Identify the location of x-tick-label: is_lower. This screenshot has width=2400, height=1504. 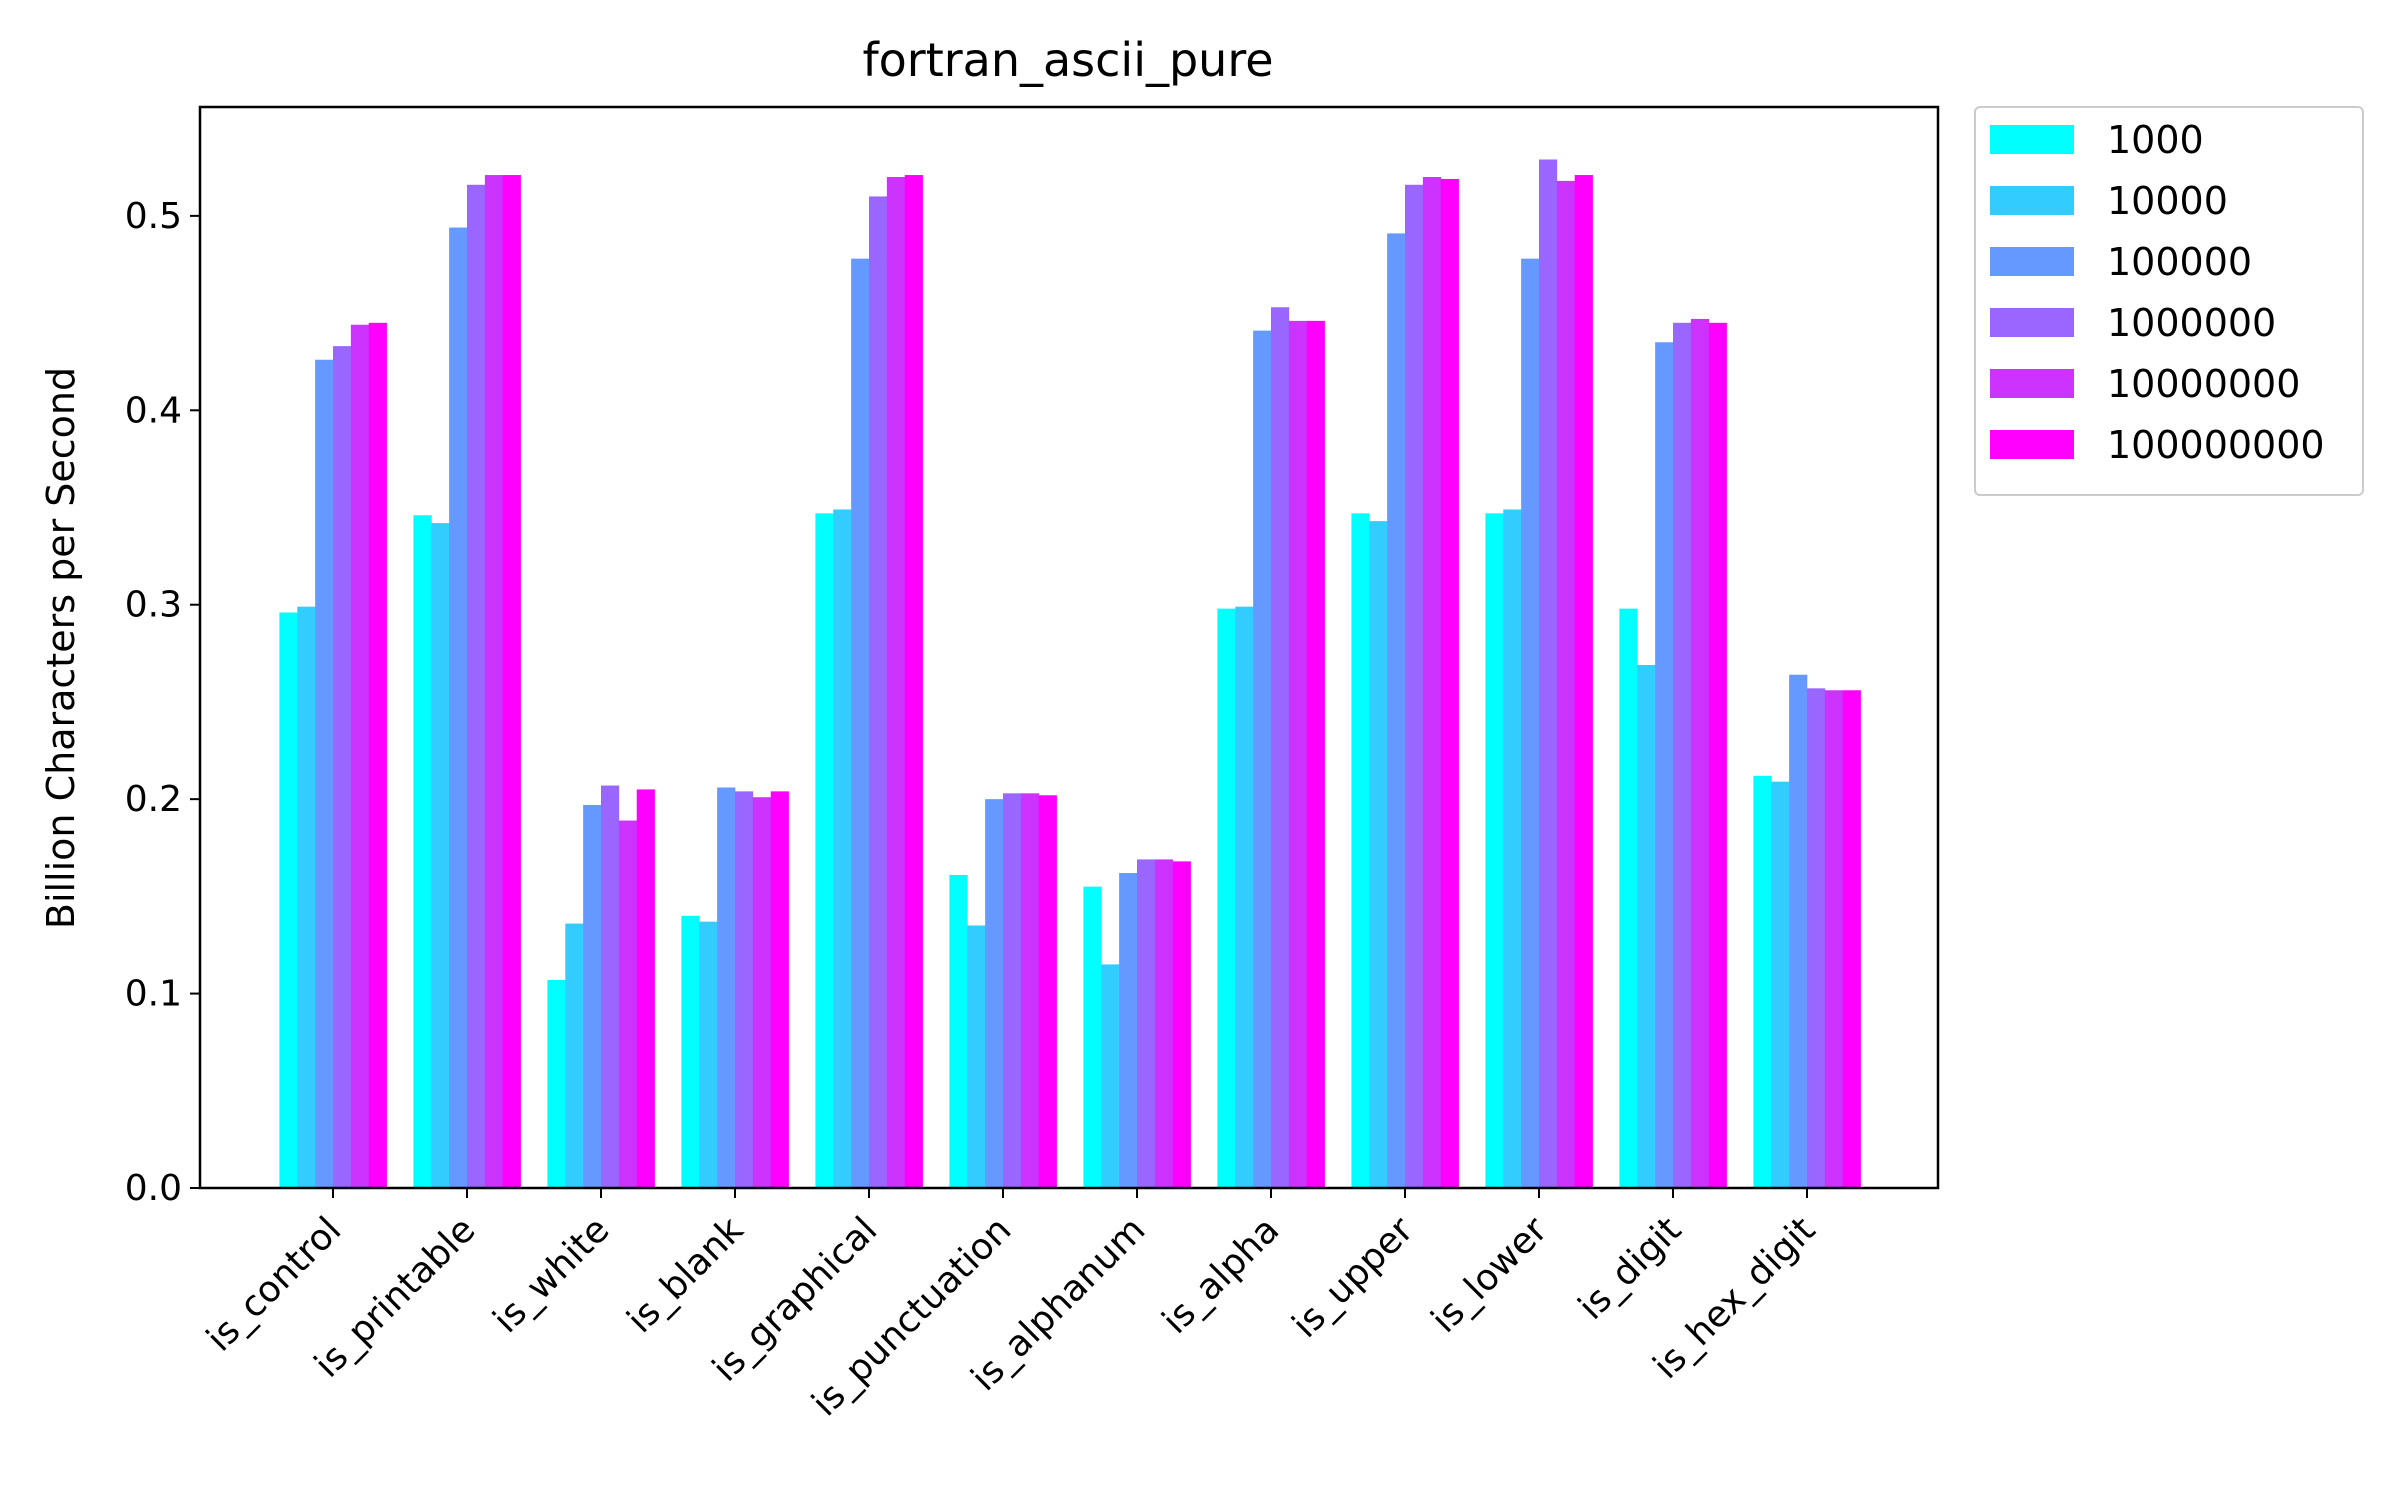
(1490, 1275).